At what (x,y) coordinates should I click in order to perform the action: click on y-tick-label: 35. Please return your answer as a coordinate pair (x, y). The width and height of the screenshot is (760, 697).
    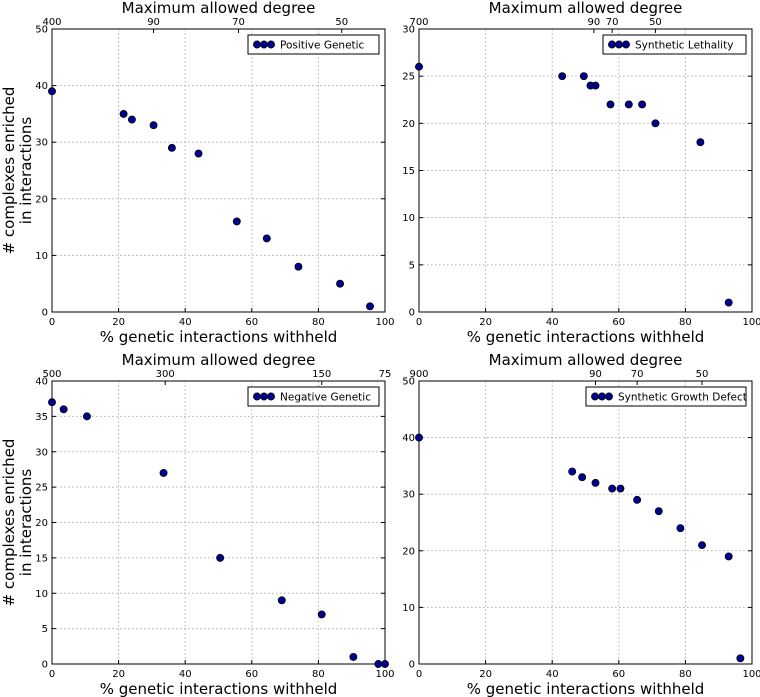
    Looking at the image, I should click on (41, 417).